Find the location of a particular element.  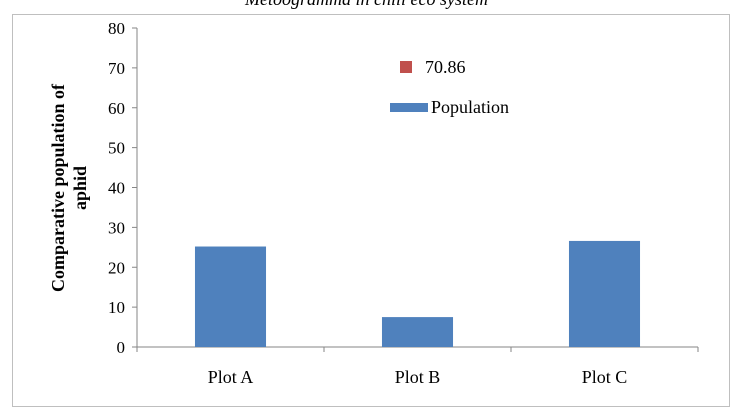

x-ticks: Plot A Plot B Plot C is located at coordinates (417, 367).